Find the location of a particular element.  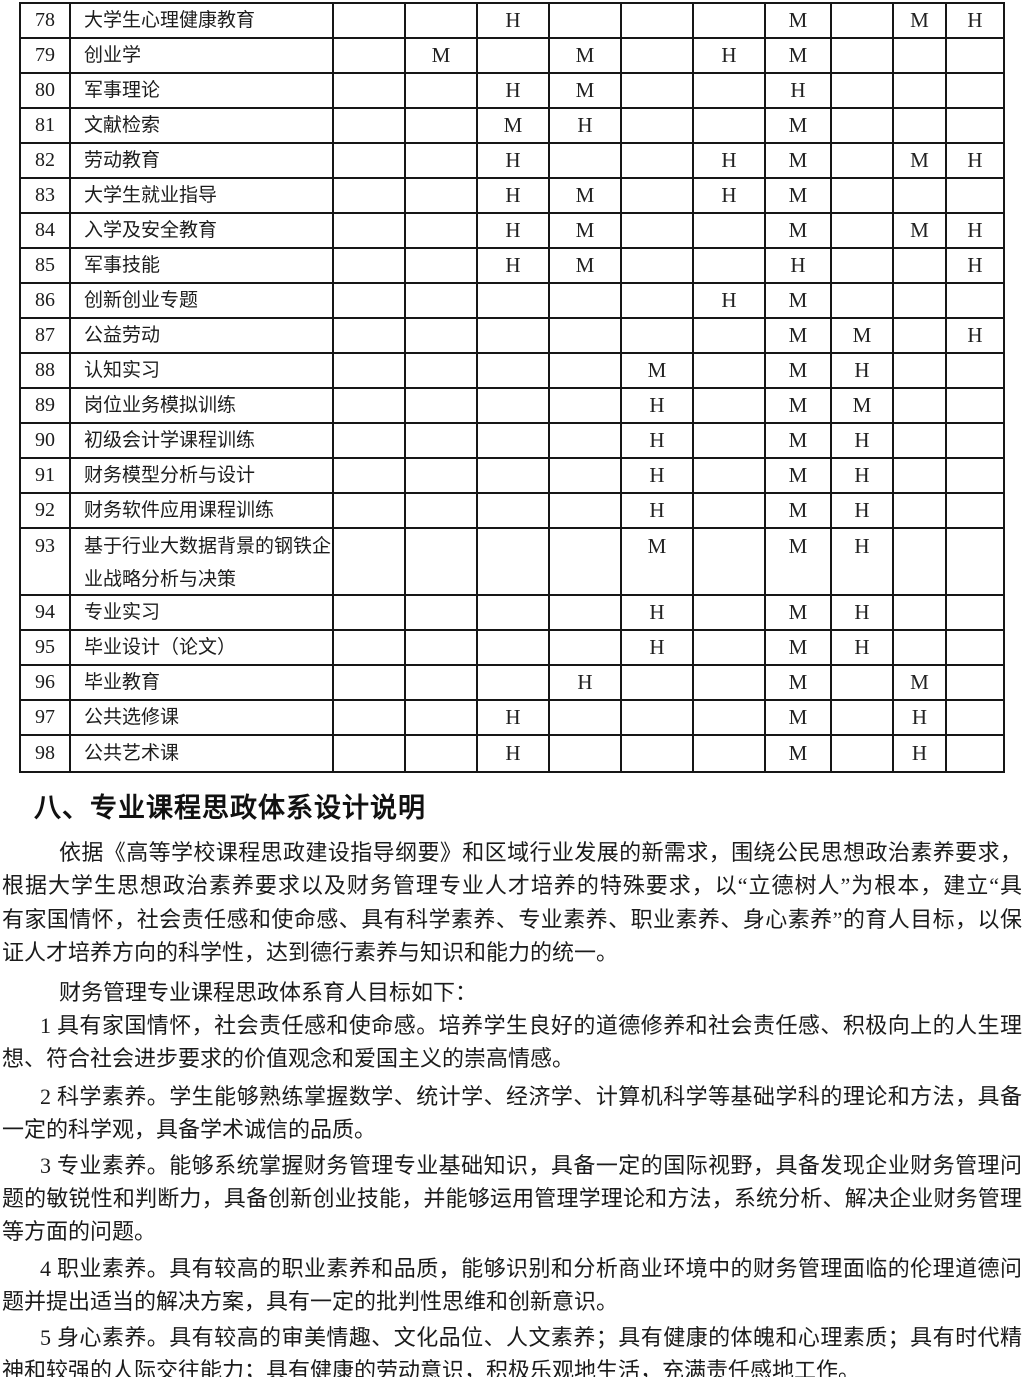

row-number-cell: 96 is located at coordinates (46, 682).